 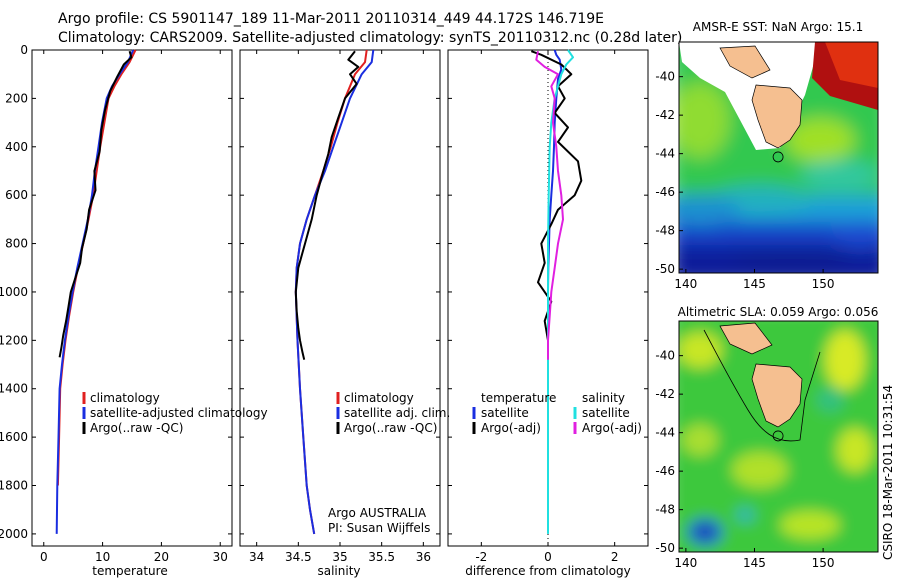 I want to click on x-tick-label: 35.5, so click(x=381, y=557).